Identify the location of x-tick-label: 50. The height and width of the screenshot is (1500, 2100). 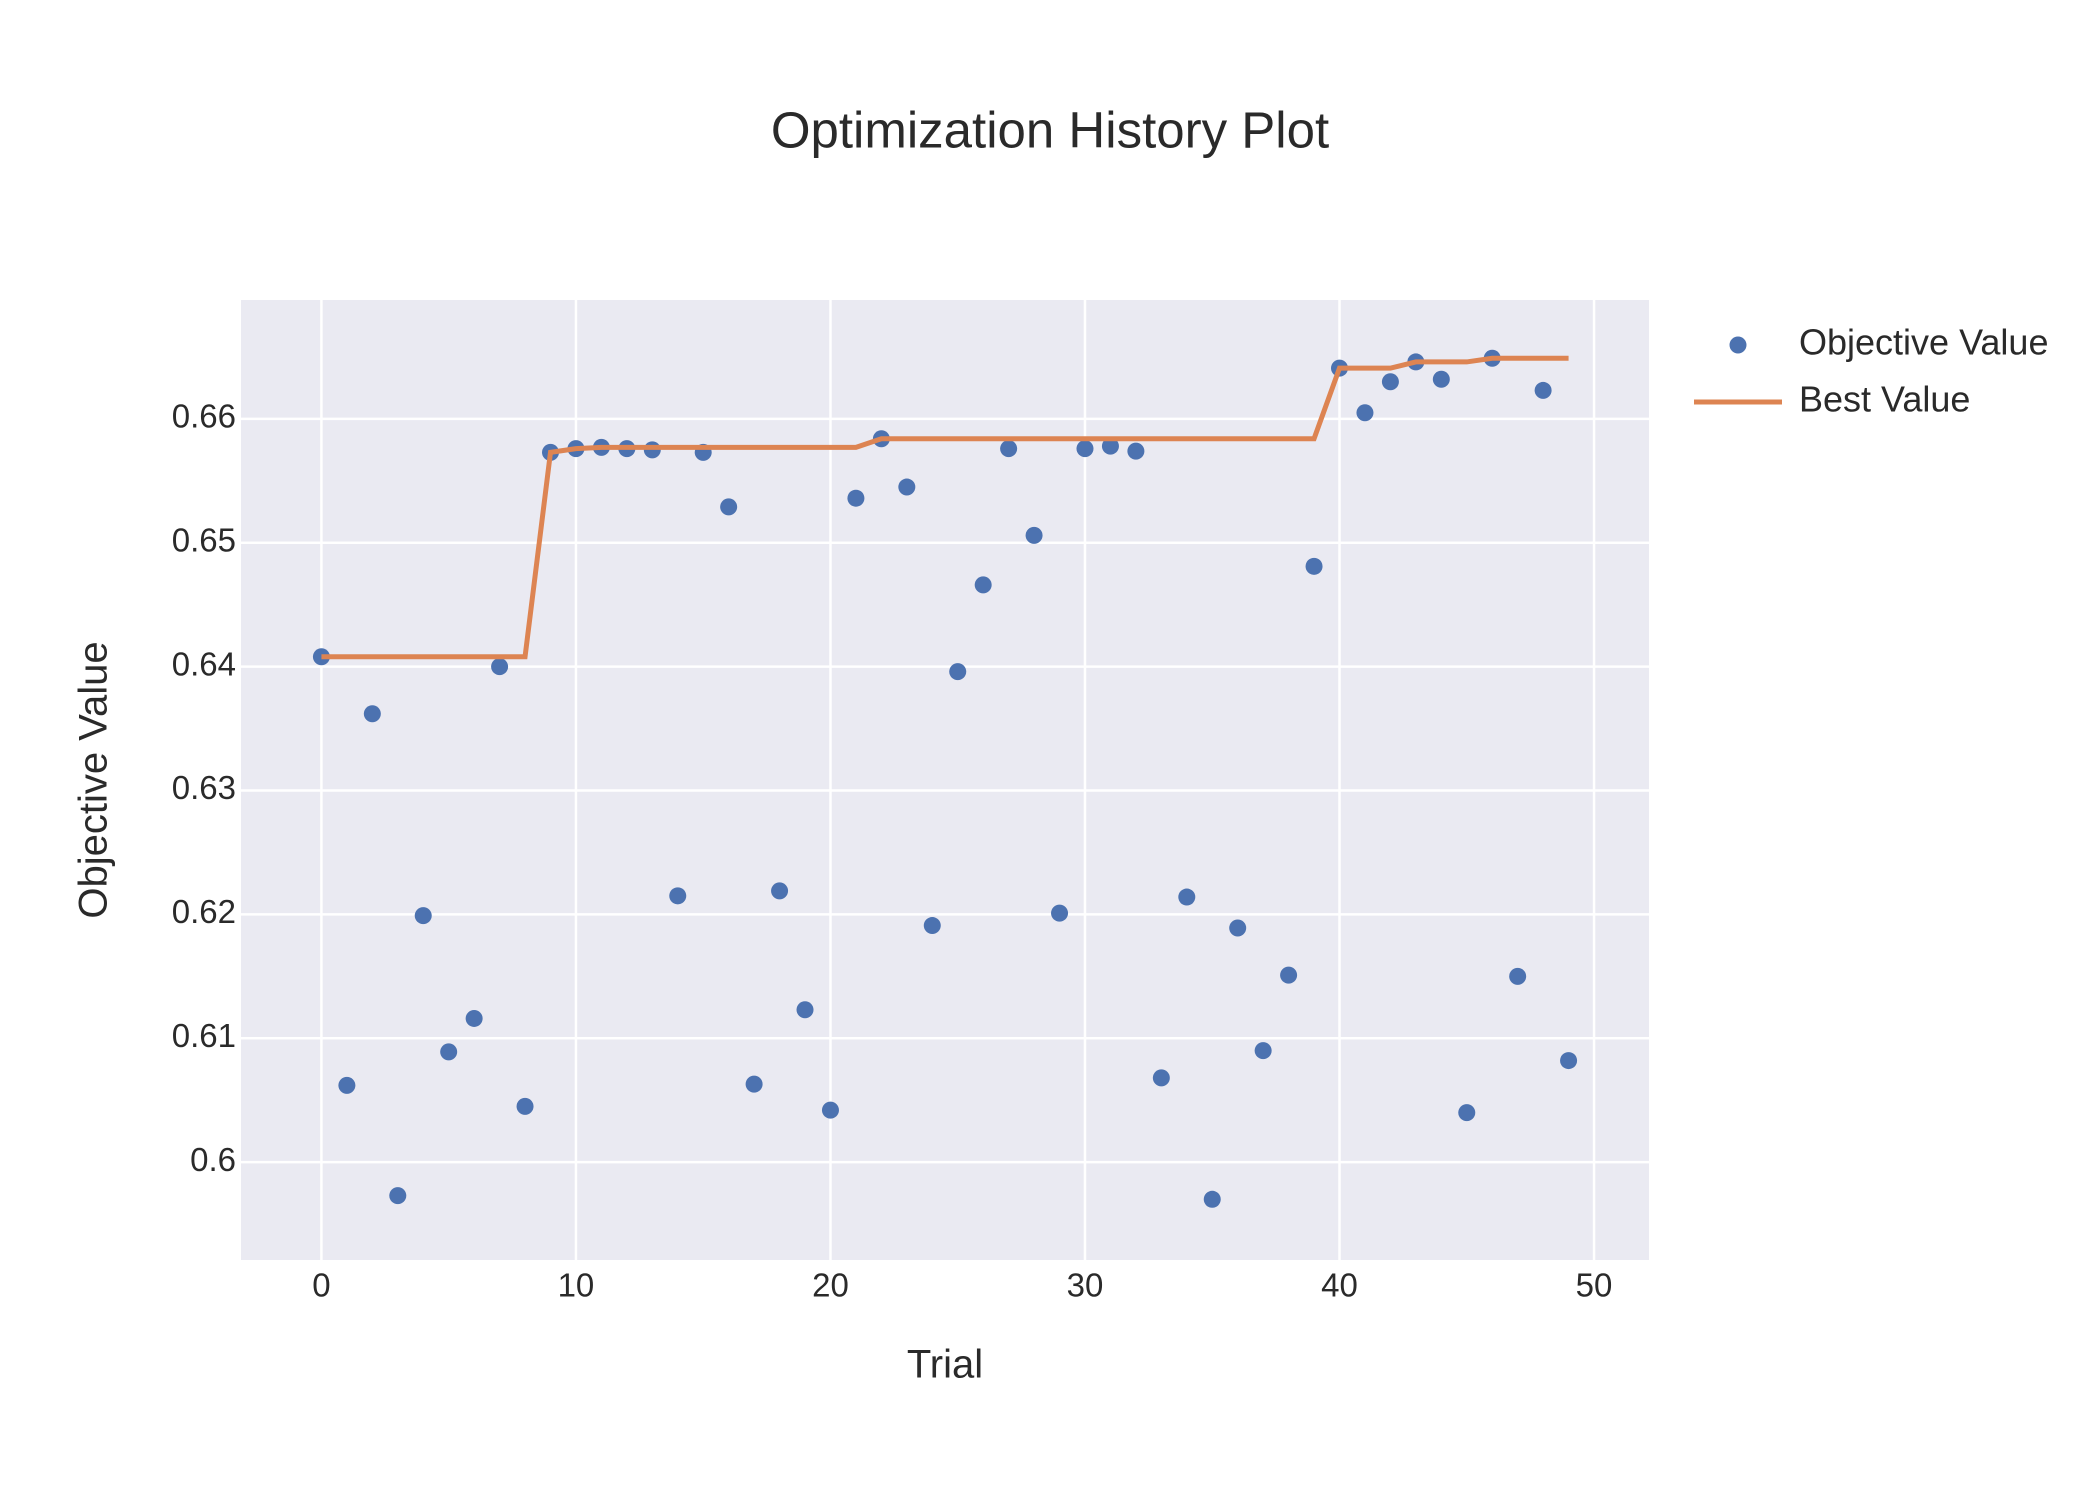
(1594, 1285).